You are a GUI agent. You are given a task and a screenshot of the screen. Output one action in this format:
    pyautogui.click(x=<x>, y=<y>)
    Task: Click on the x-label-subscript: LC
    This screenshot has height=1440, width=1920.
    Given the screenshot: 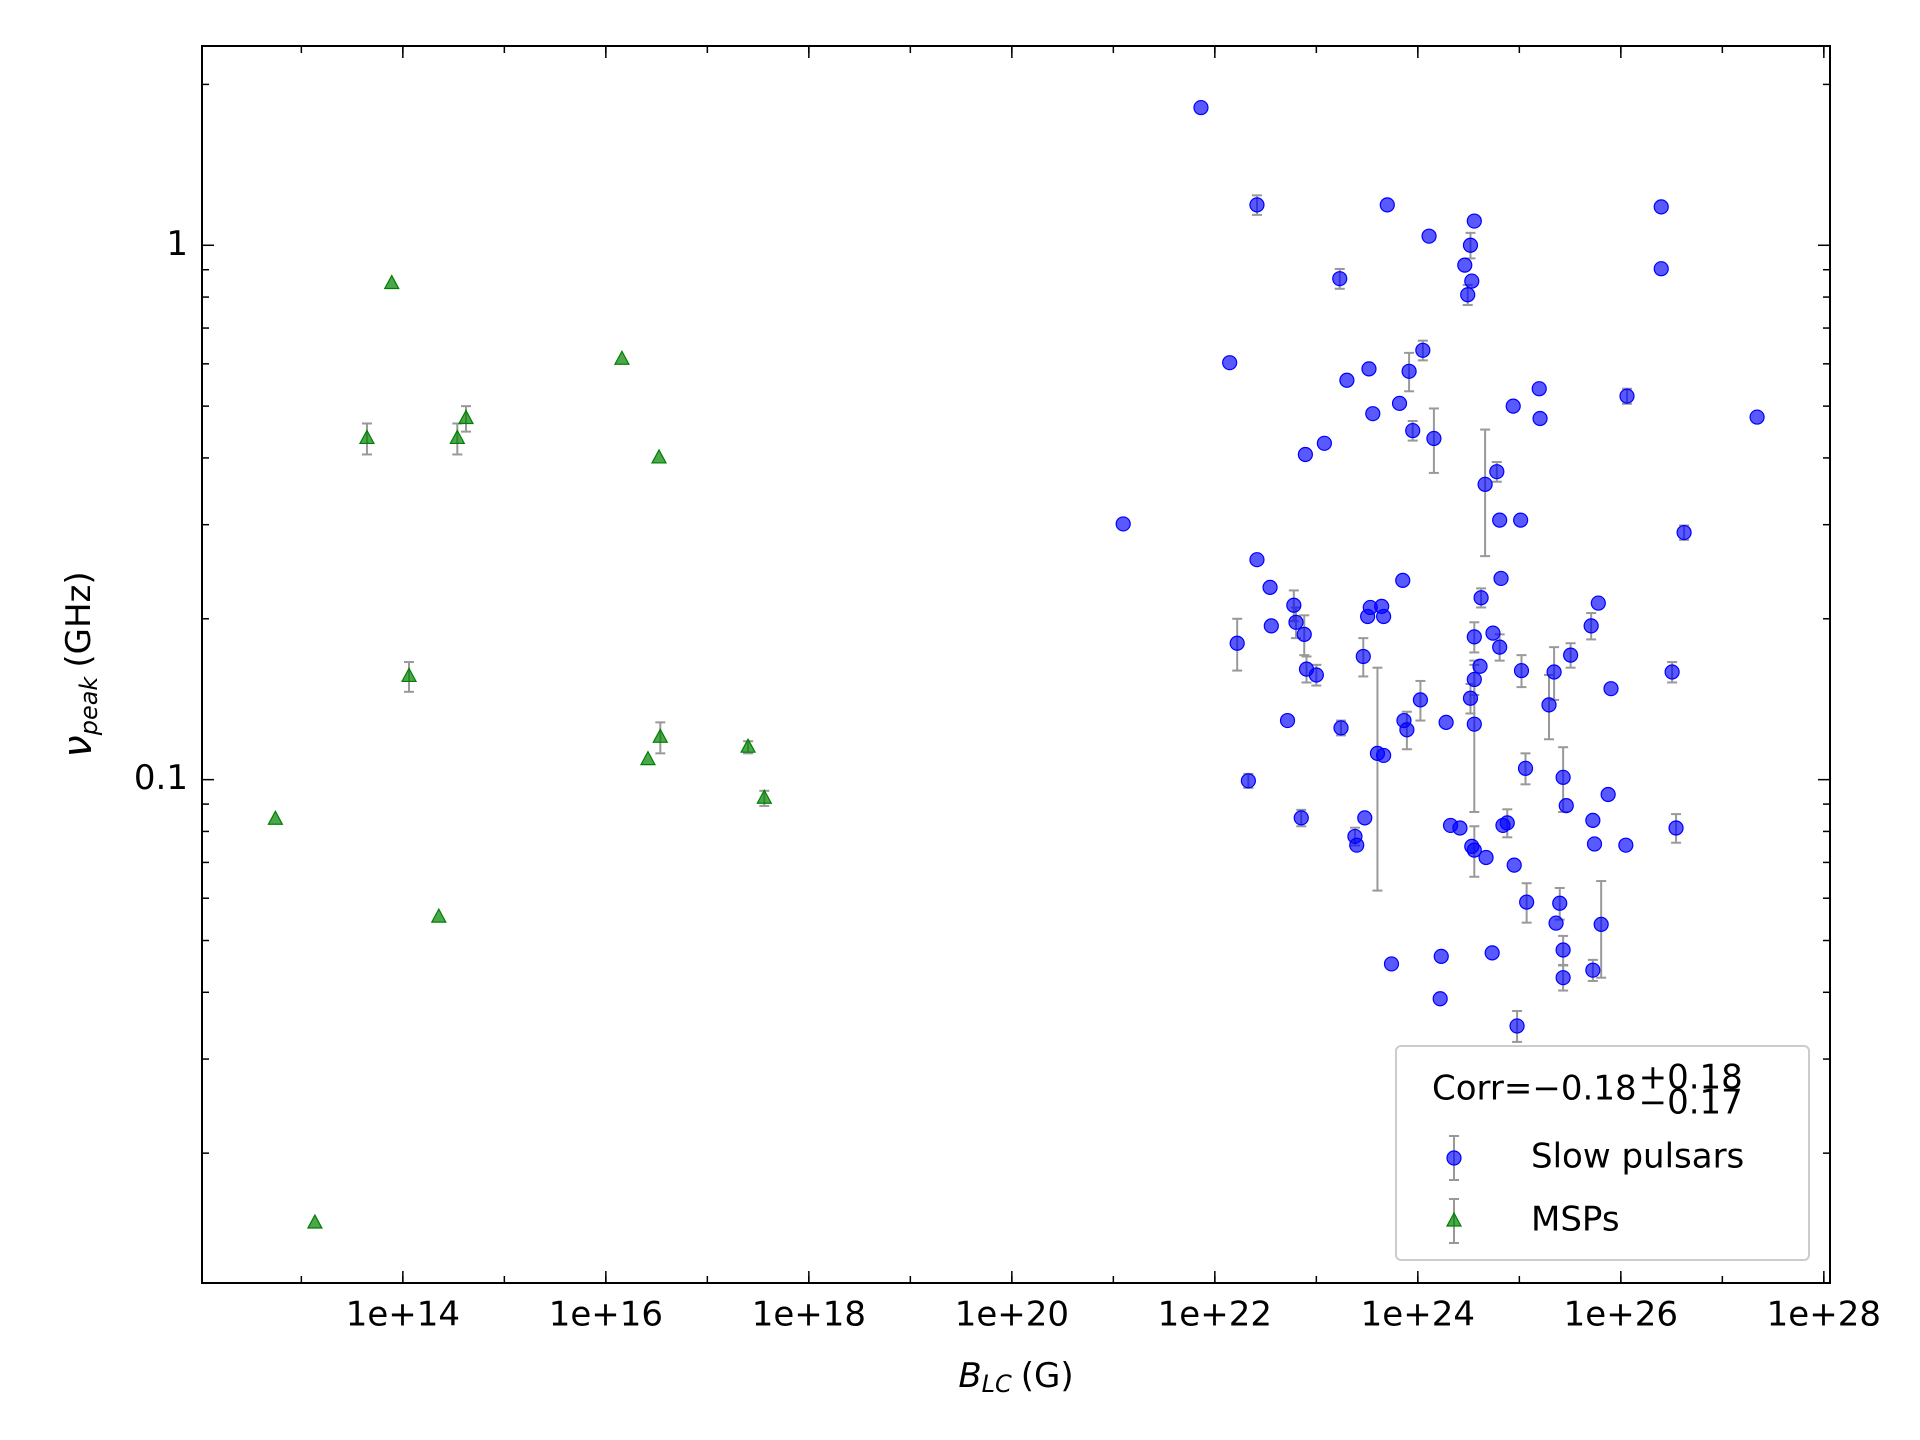 What is the action you would take?
    pyautogui.click(x=997, y=1384)
    